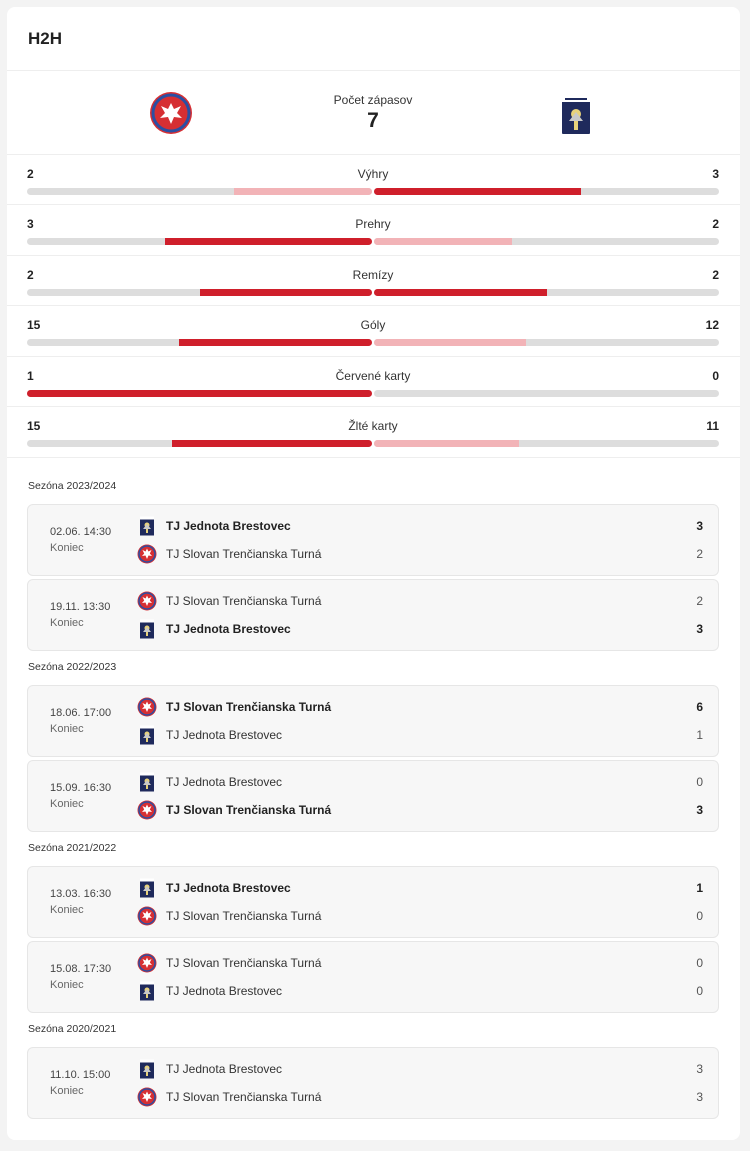  What do you see at coordinates (715, 376) in the screenshot?
I see `stat-away-value: 0` at bounding box center [715, 376].